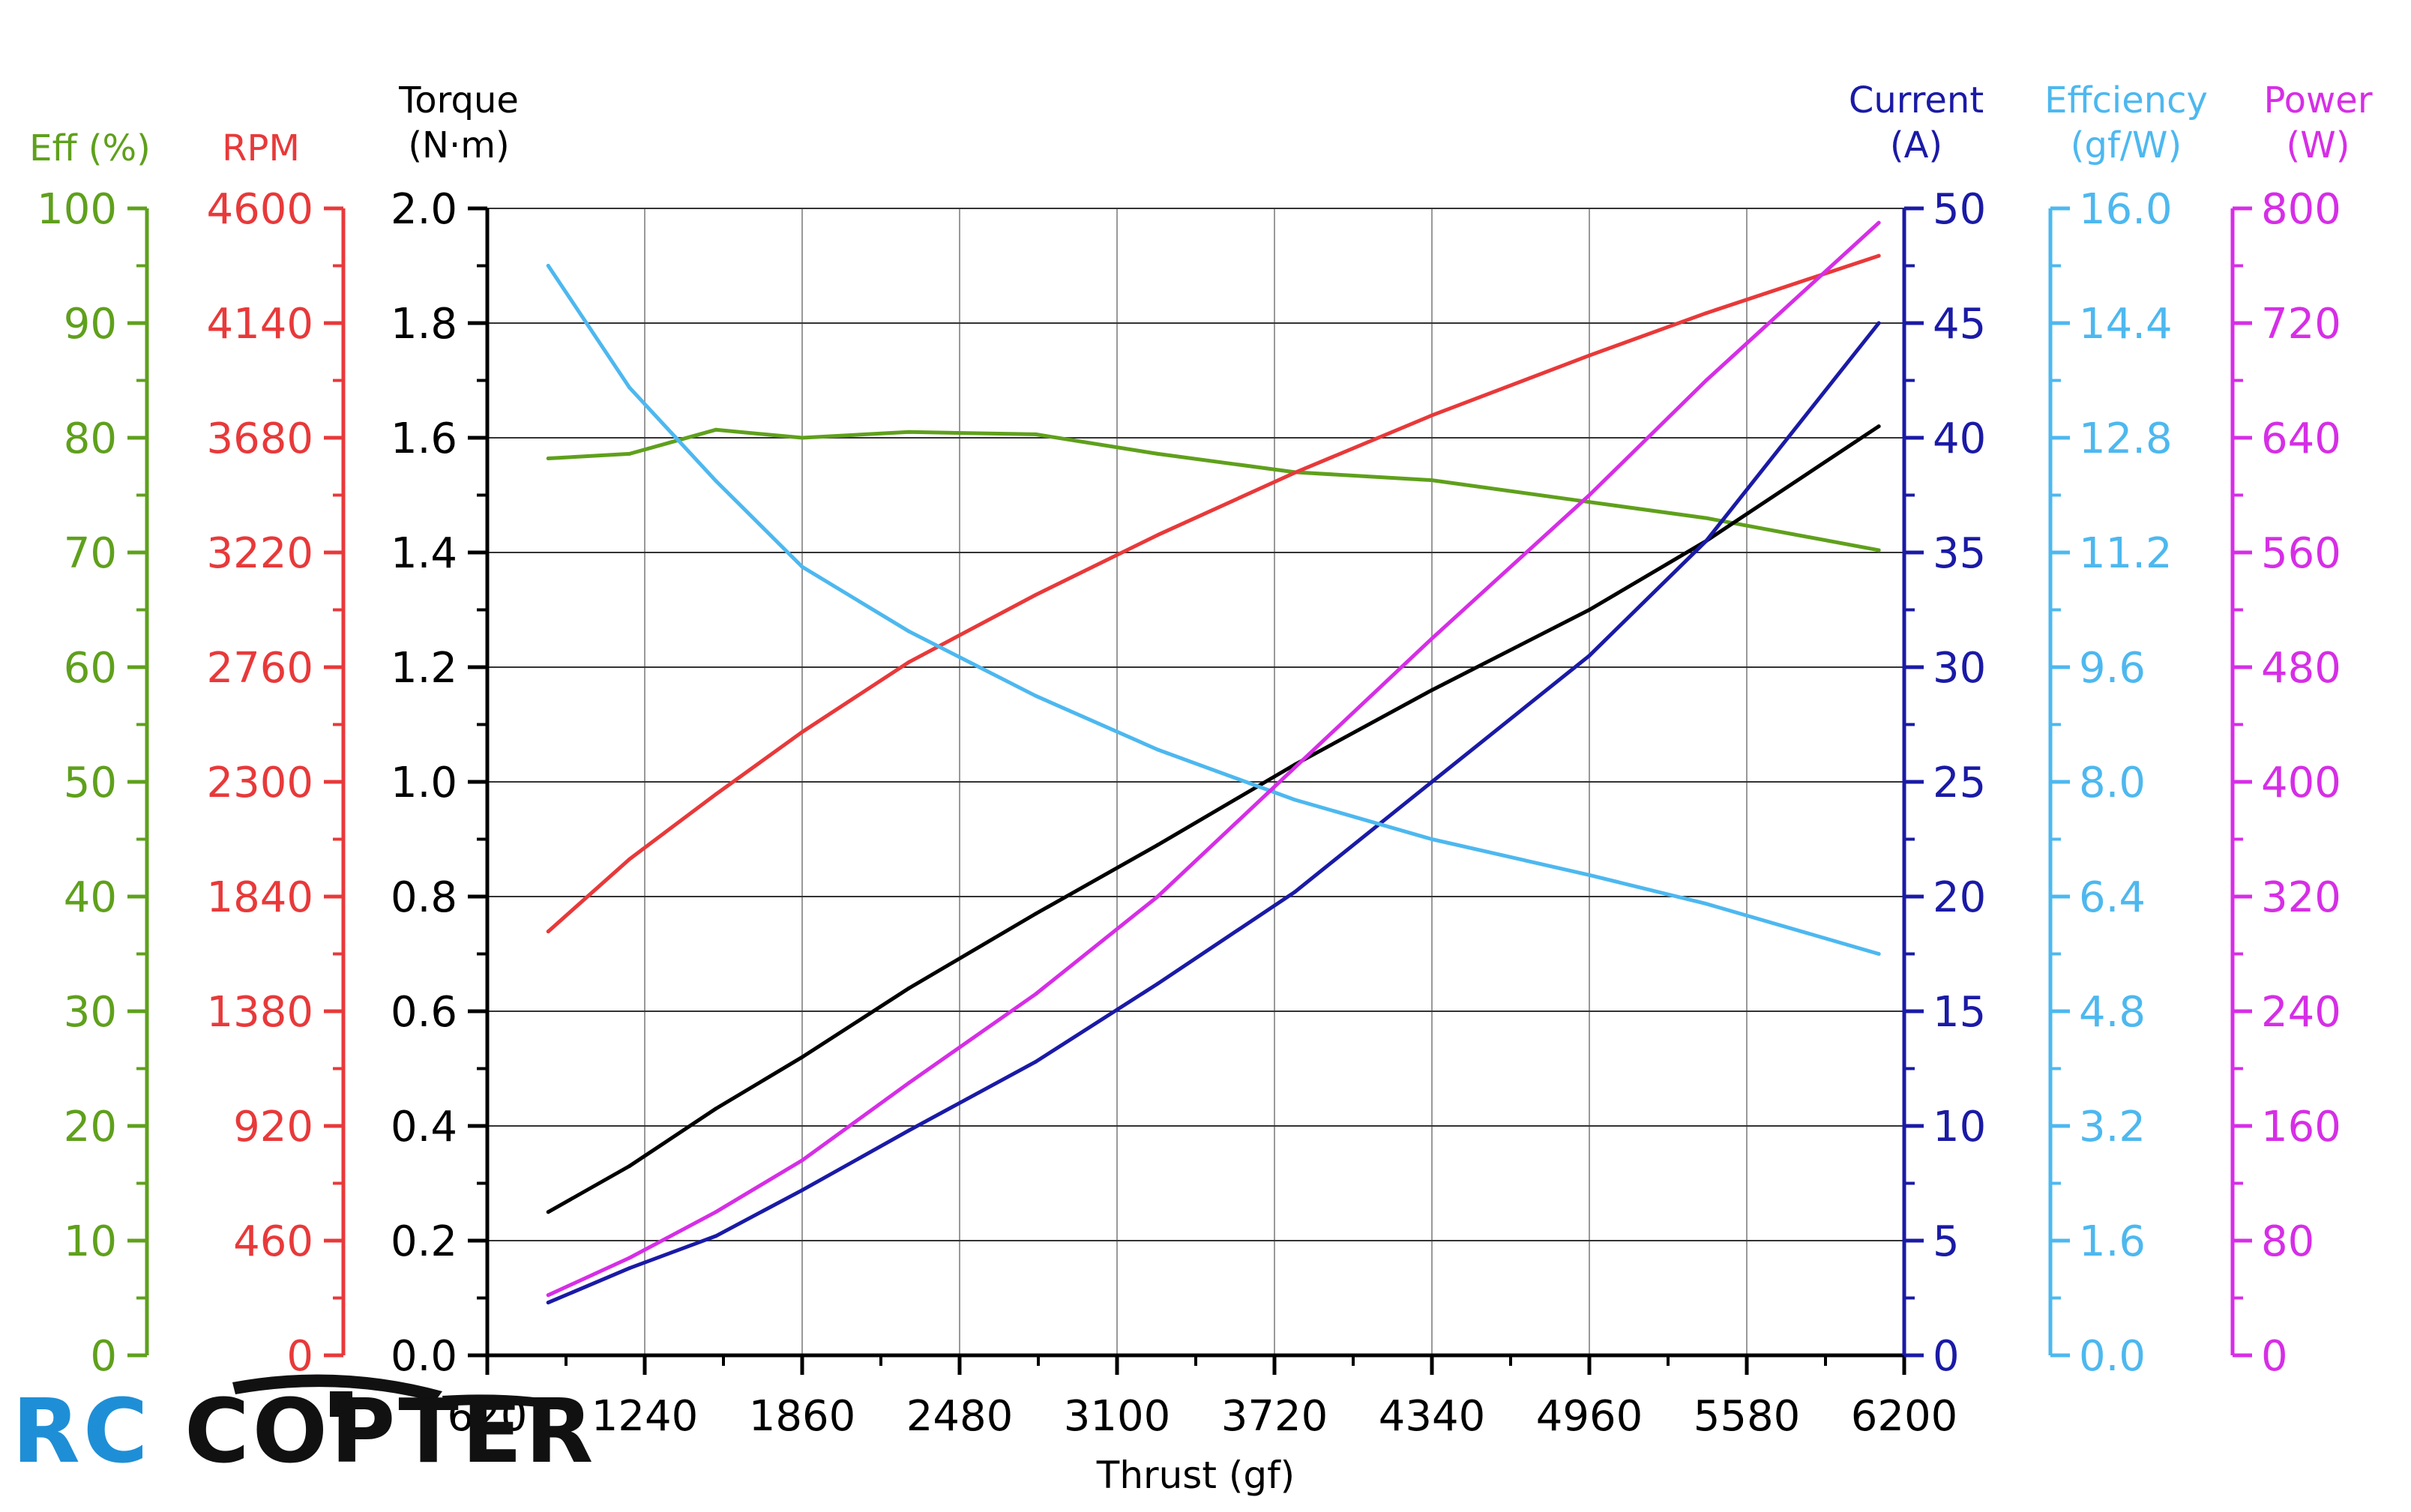  What do you see at coordinates (2112, 1356) in the screenshot?
I see `effcy-tick-label: 0.0` at bounding box center [2112, 1356].